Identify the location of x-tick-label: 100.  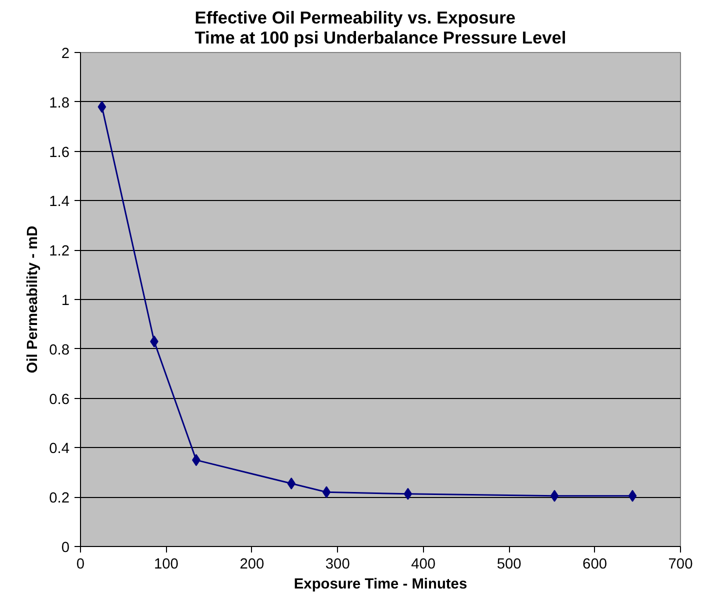
(166, 564).